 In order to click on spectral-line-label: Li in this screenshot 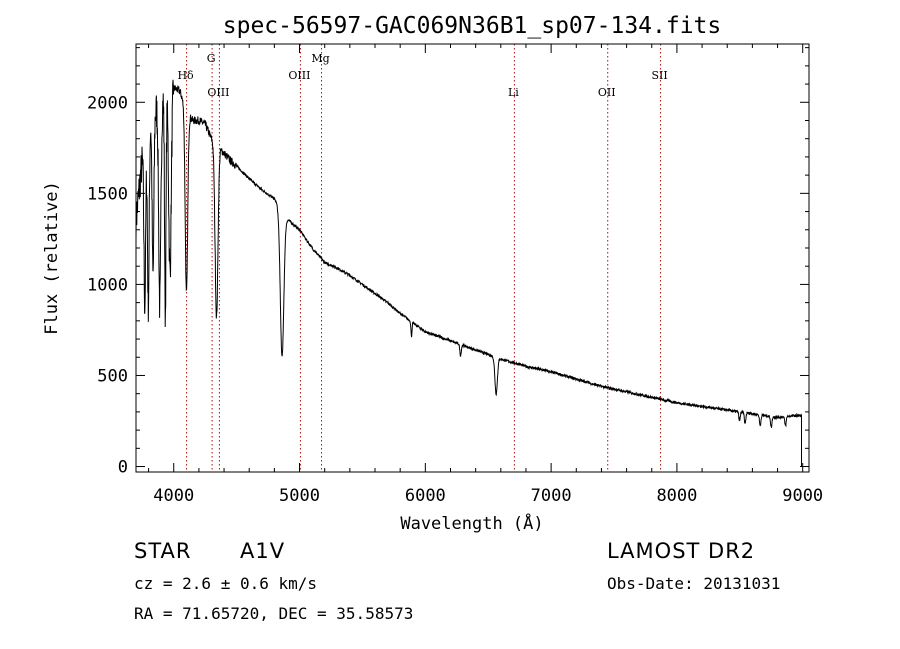, I will do `click(513, 92)`.